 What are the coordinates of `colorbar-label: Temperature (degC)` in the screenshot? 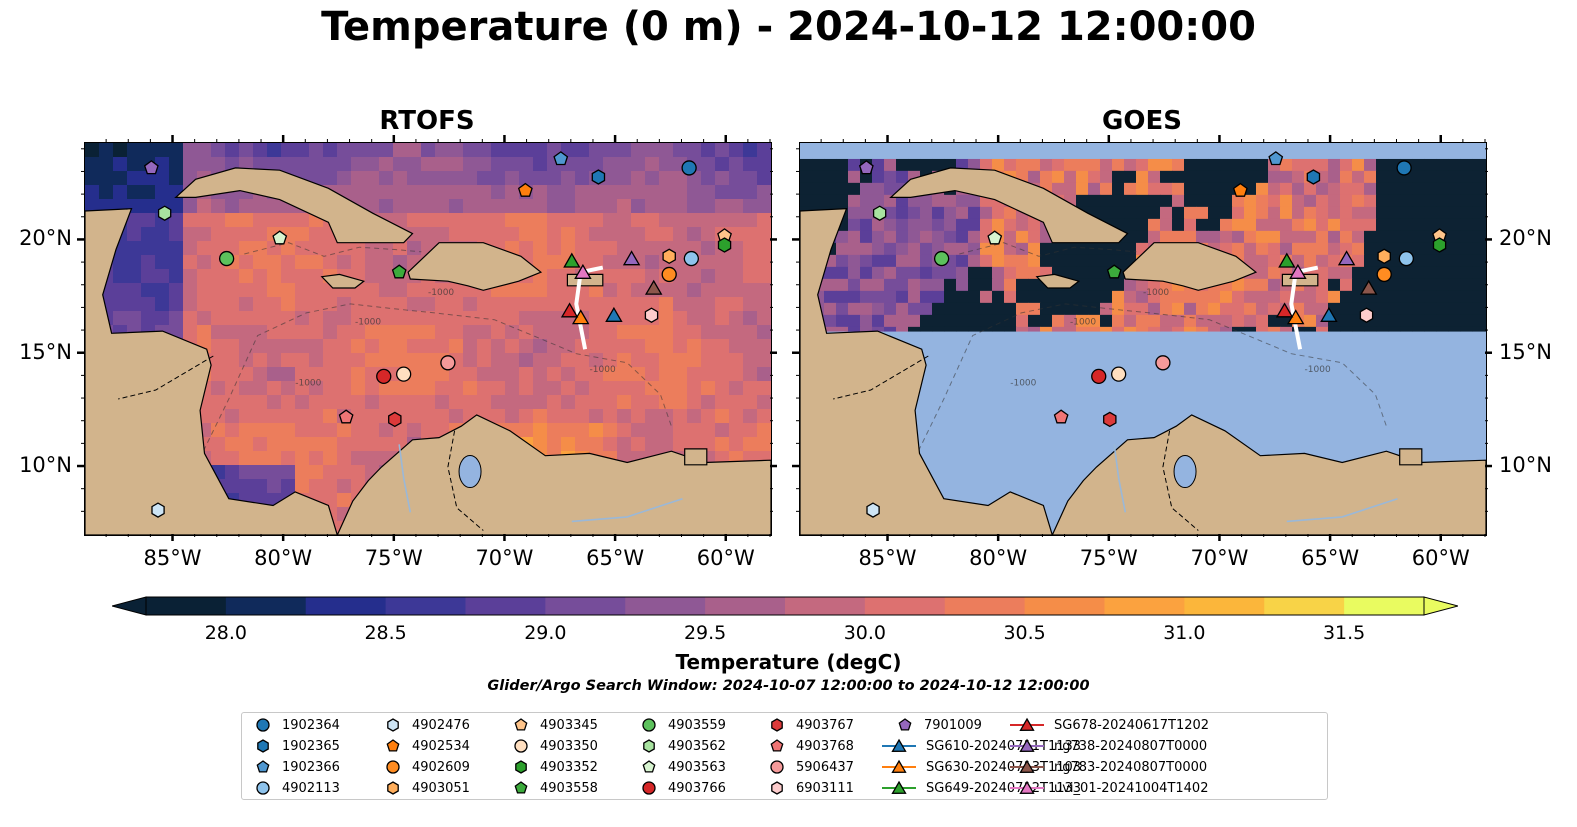 It's located at (788, 662).